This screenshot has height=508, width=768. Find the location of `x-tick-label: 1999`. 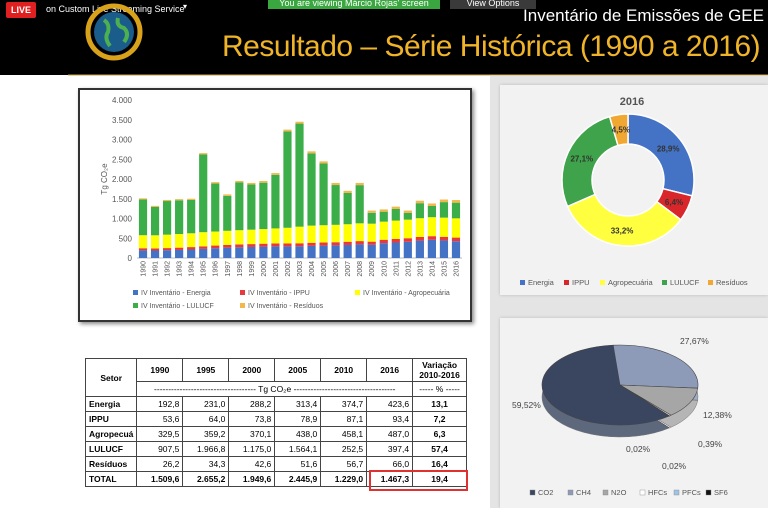

x-tick-label: 1999 is located at coordinates (252, 269).